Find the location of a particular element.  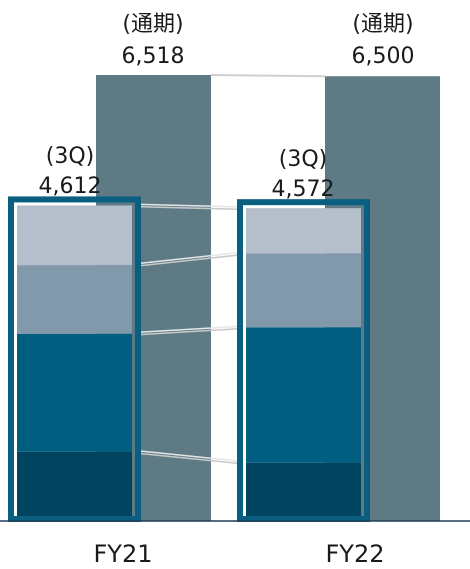

connector-segment-2-a is located at coordinates (189, 329).